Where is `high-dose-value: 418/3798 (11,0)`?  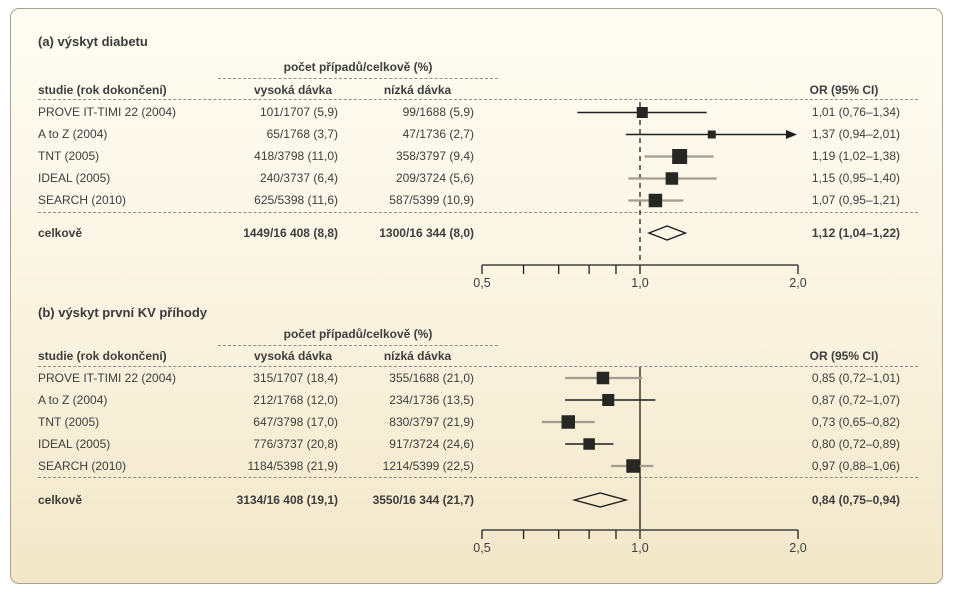
high-dose-value: 418/3798 (11,0) is located at coordinates (296, 156).